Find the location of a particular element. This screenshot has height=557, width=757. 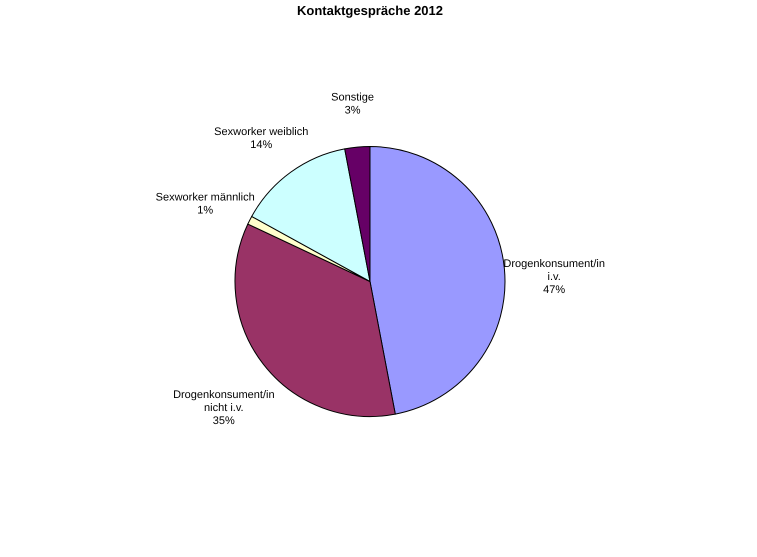

chart-title: Kontaktgespräche 2012 is located at coordinates (370, 10).